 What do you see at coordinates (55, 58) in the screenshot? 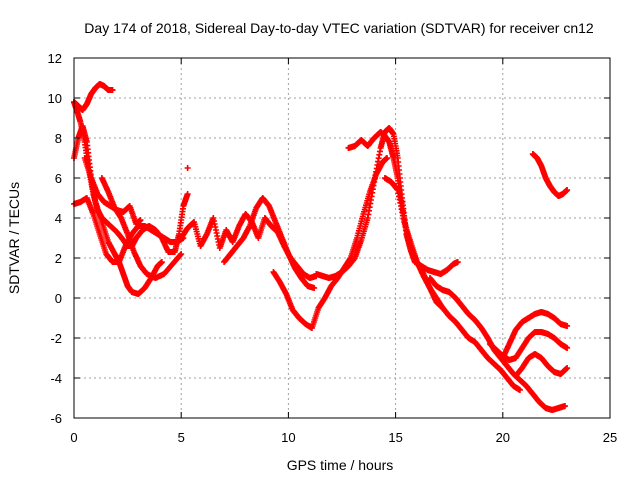
I see `y-tick-label: 12` at bounding box center [55, 58].